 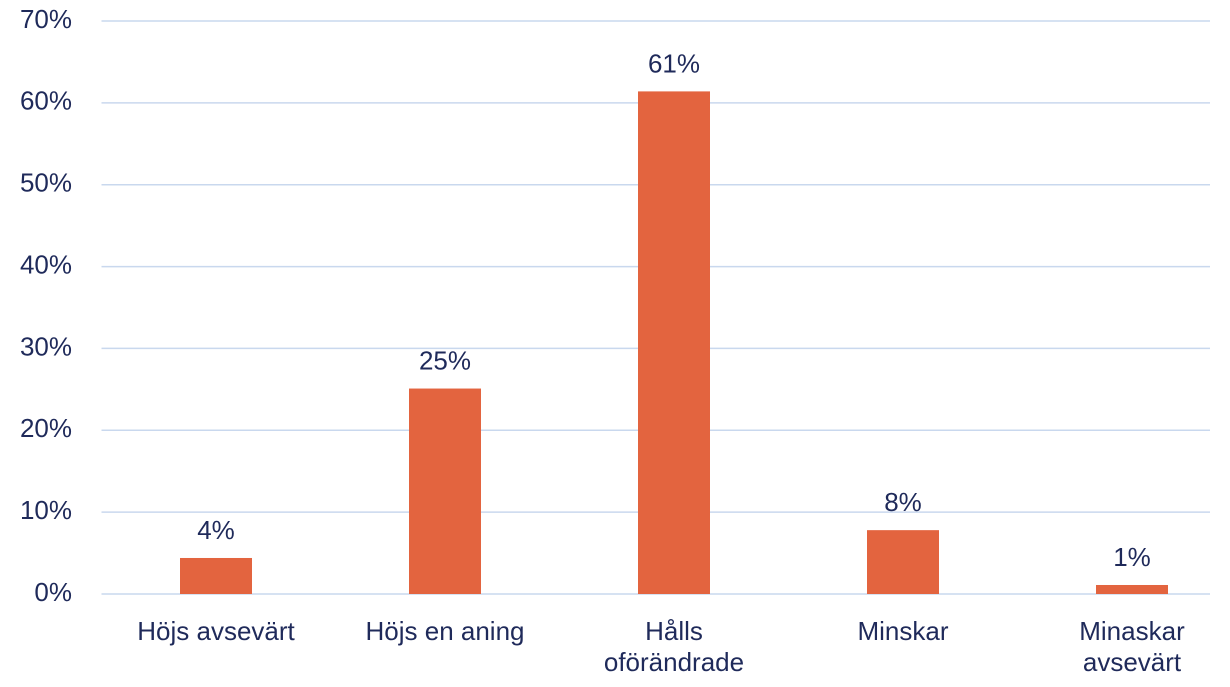 I want to click on y-tick-label: 30%, so click(x=46, y=346).